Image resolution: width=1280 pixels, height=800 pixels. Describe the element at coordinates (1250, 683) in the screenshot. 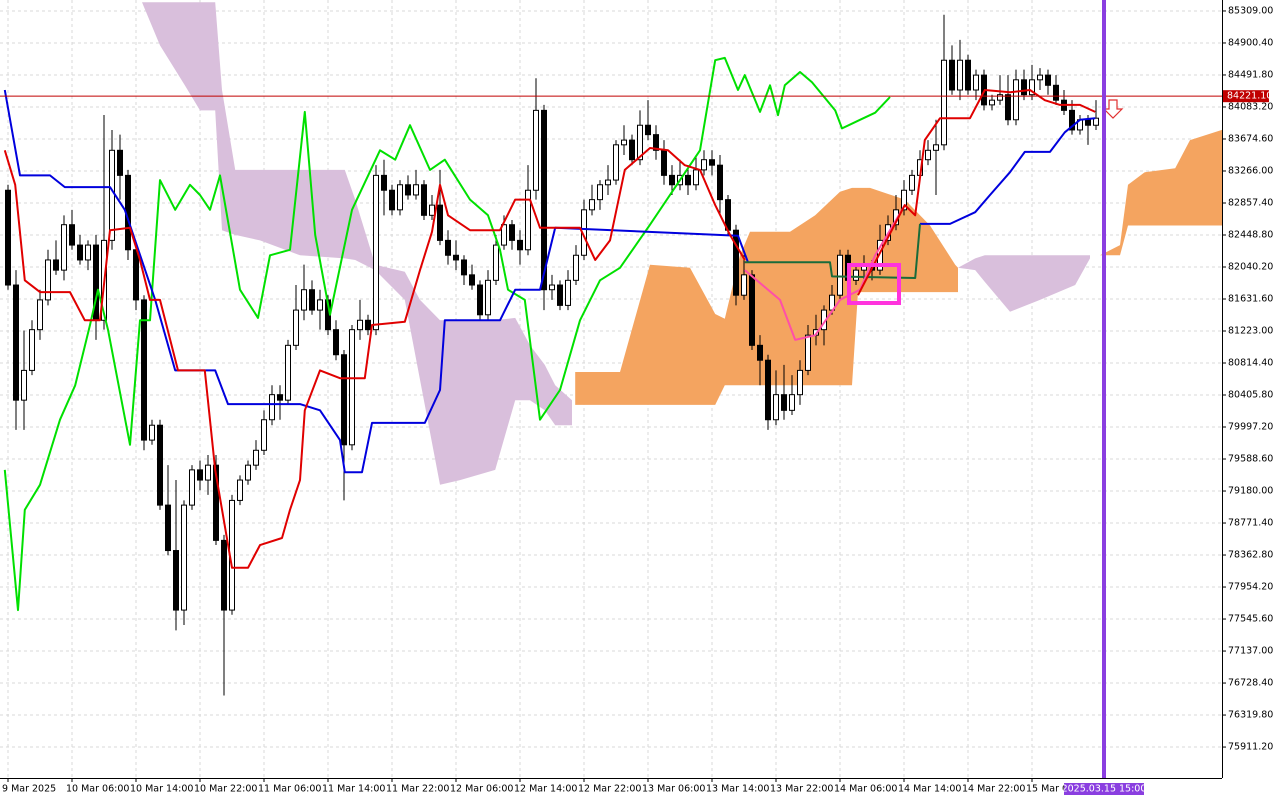

I see `y-tick-label: 76728.40` at that location.